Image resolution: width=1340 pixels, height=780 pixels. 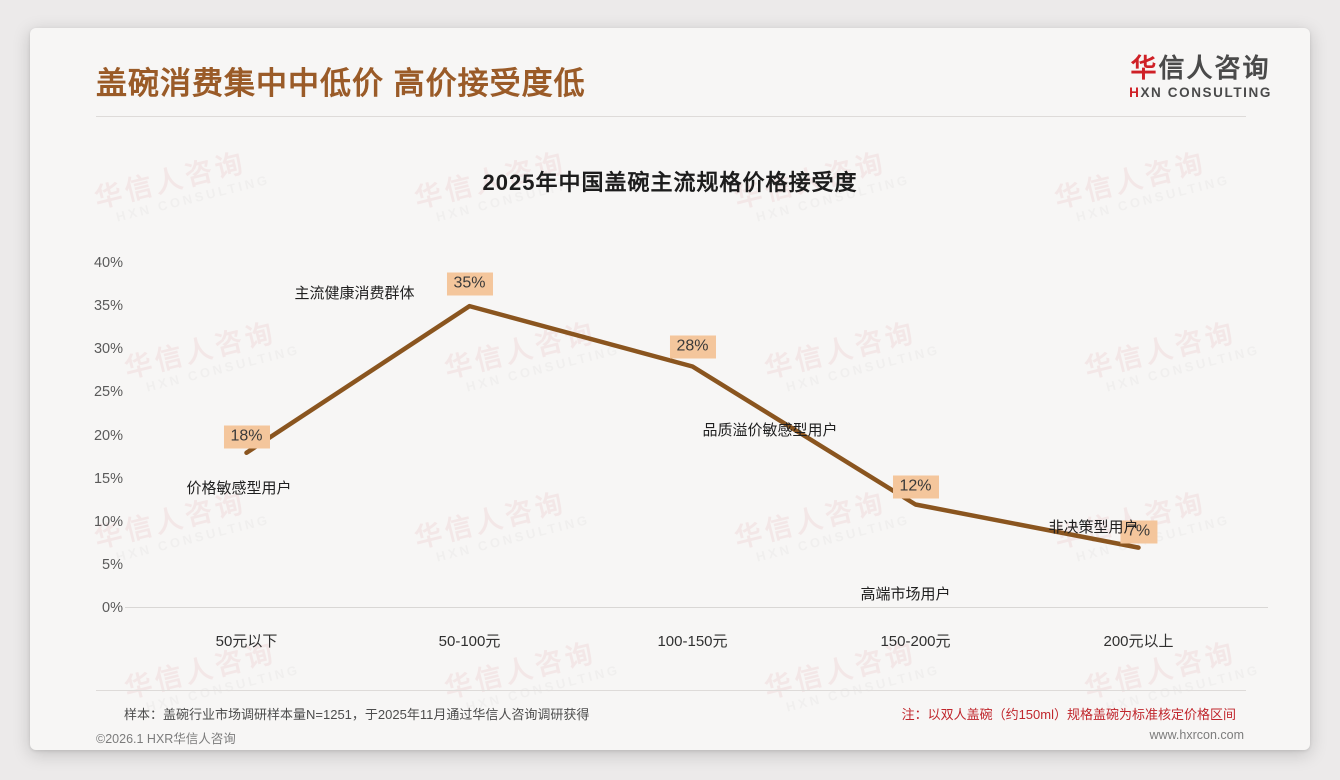 What do you see at coordinates (905, 594) in the screenshot?
I see `chart-annotation: 高端市场用户` at bounding box center [905, 594].